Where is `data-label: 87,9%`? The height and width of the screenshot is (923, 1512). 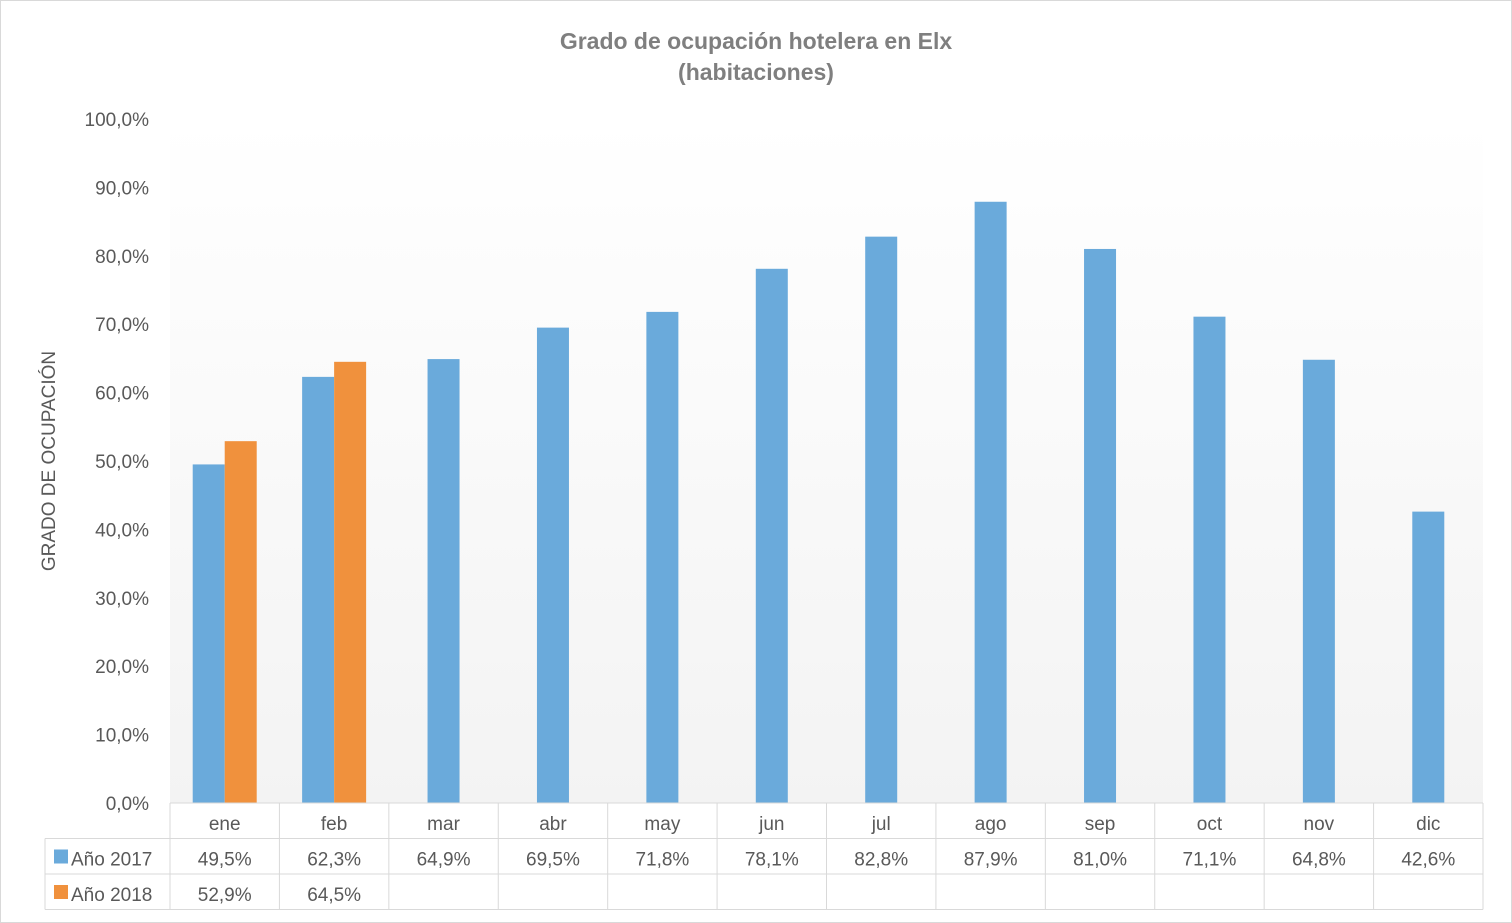 data-label: 87,9% is located at coordinates (991, 860).